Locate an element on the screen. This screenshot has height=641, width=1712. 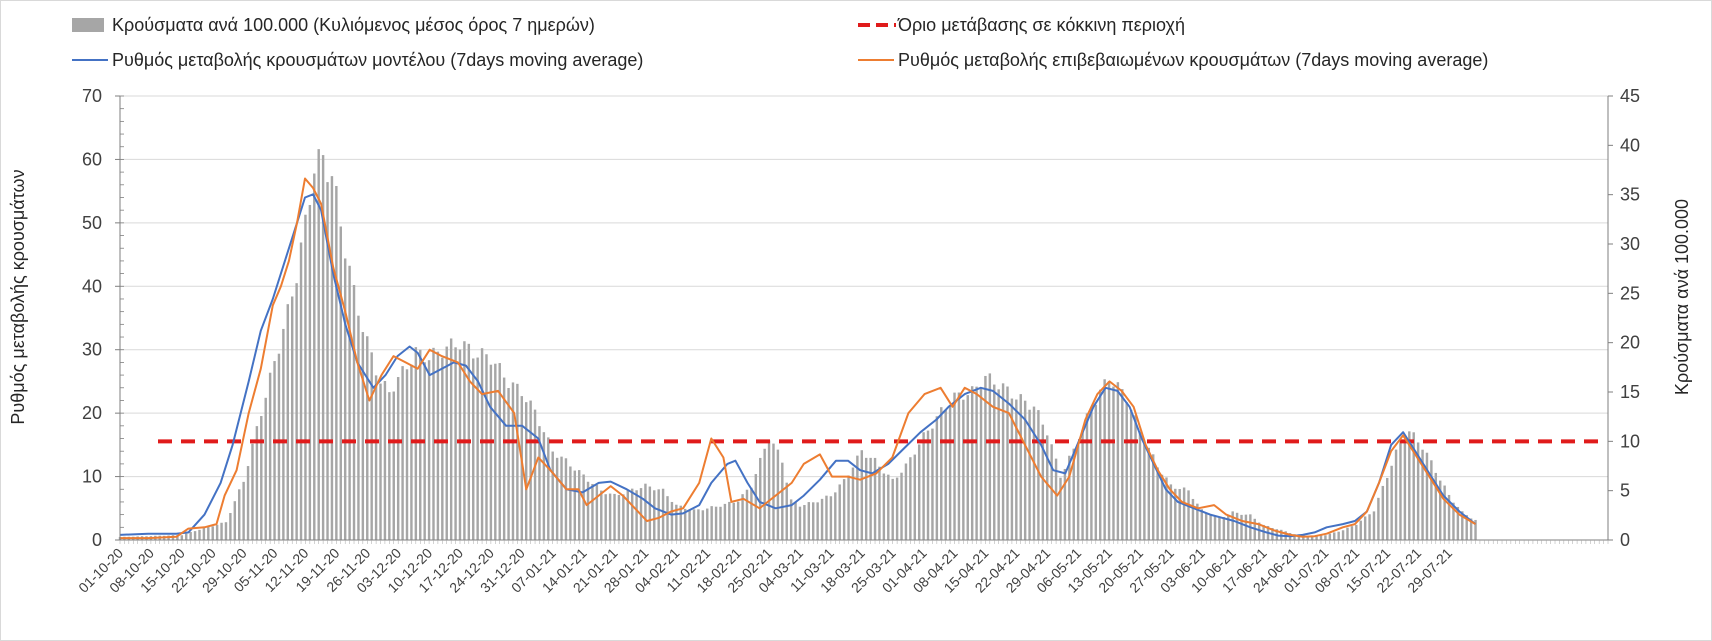
legend-swatch is located at coordinates (88, 25).